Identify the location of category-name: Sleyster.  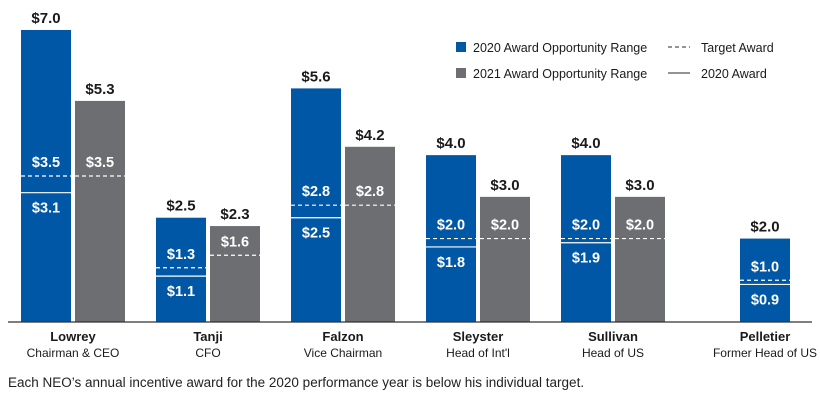
(478, 336).